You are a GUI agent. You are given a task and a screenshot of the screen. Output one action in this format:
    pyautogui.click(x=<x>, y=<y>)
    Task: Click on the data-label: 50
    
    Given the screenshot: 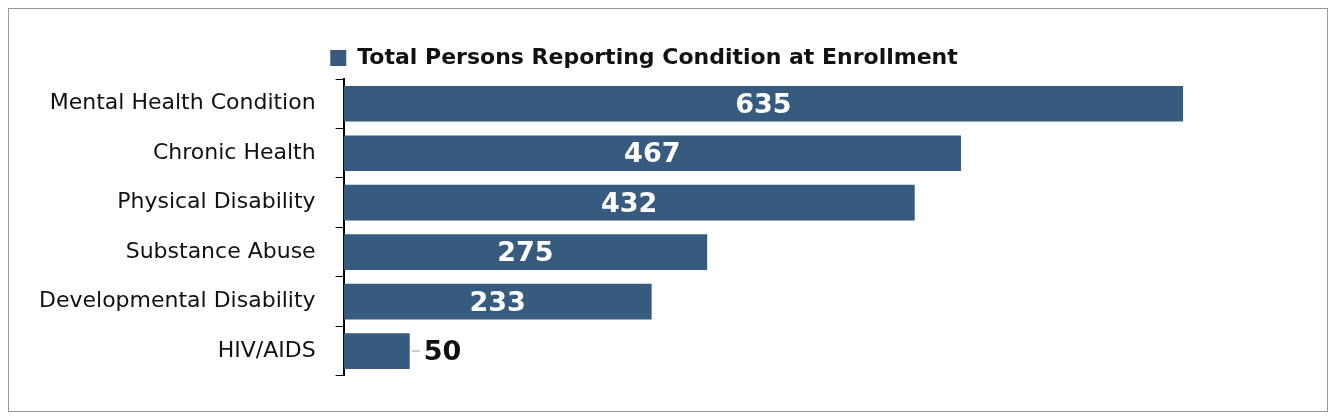 What is the action you would take?
    pyautogui.click(x=442, y=351)
    